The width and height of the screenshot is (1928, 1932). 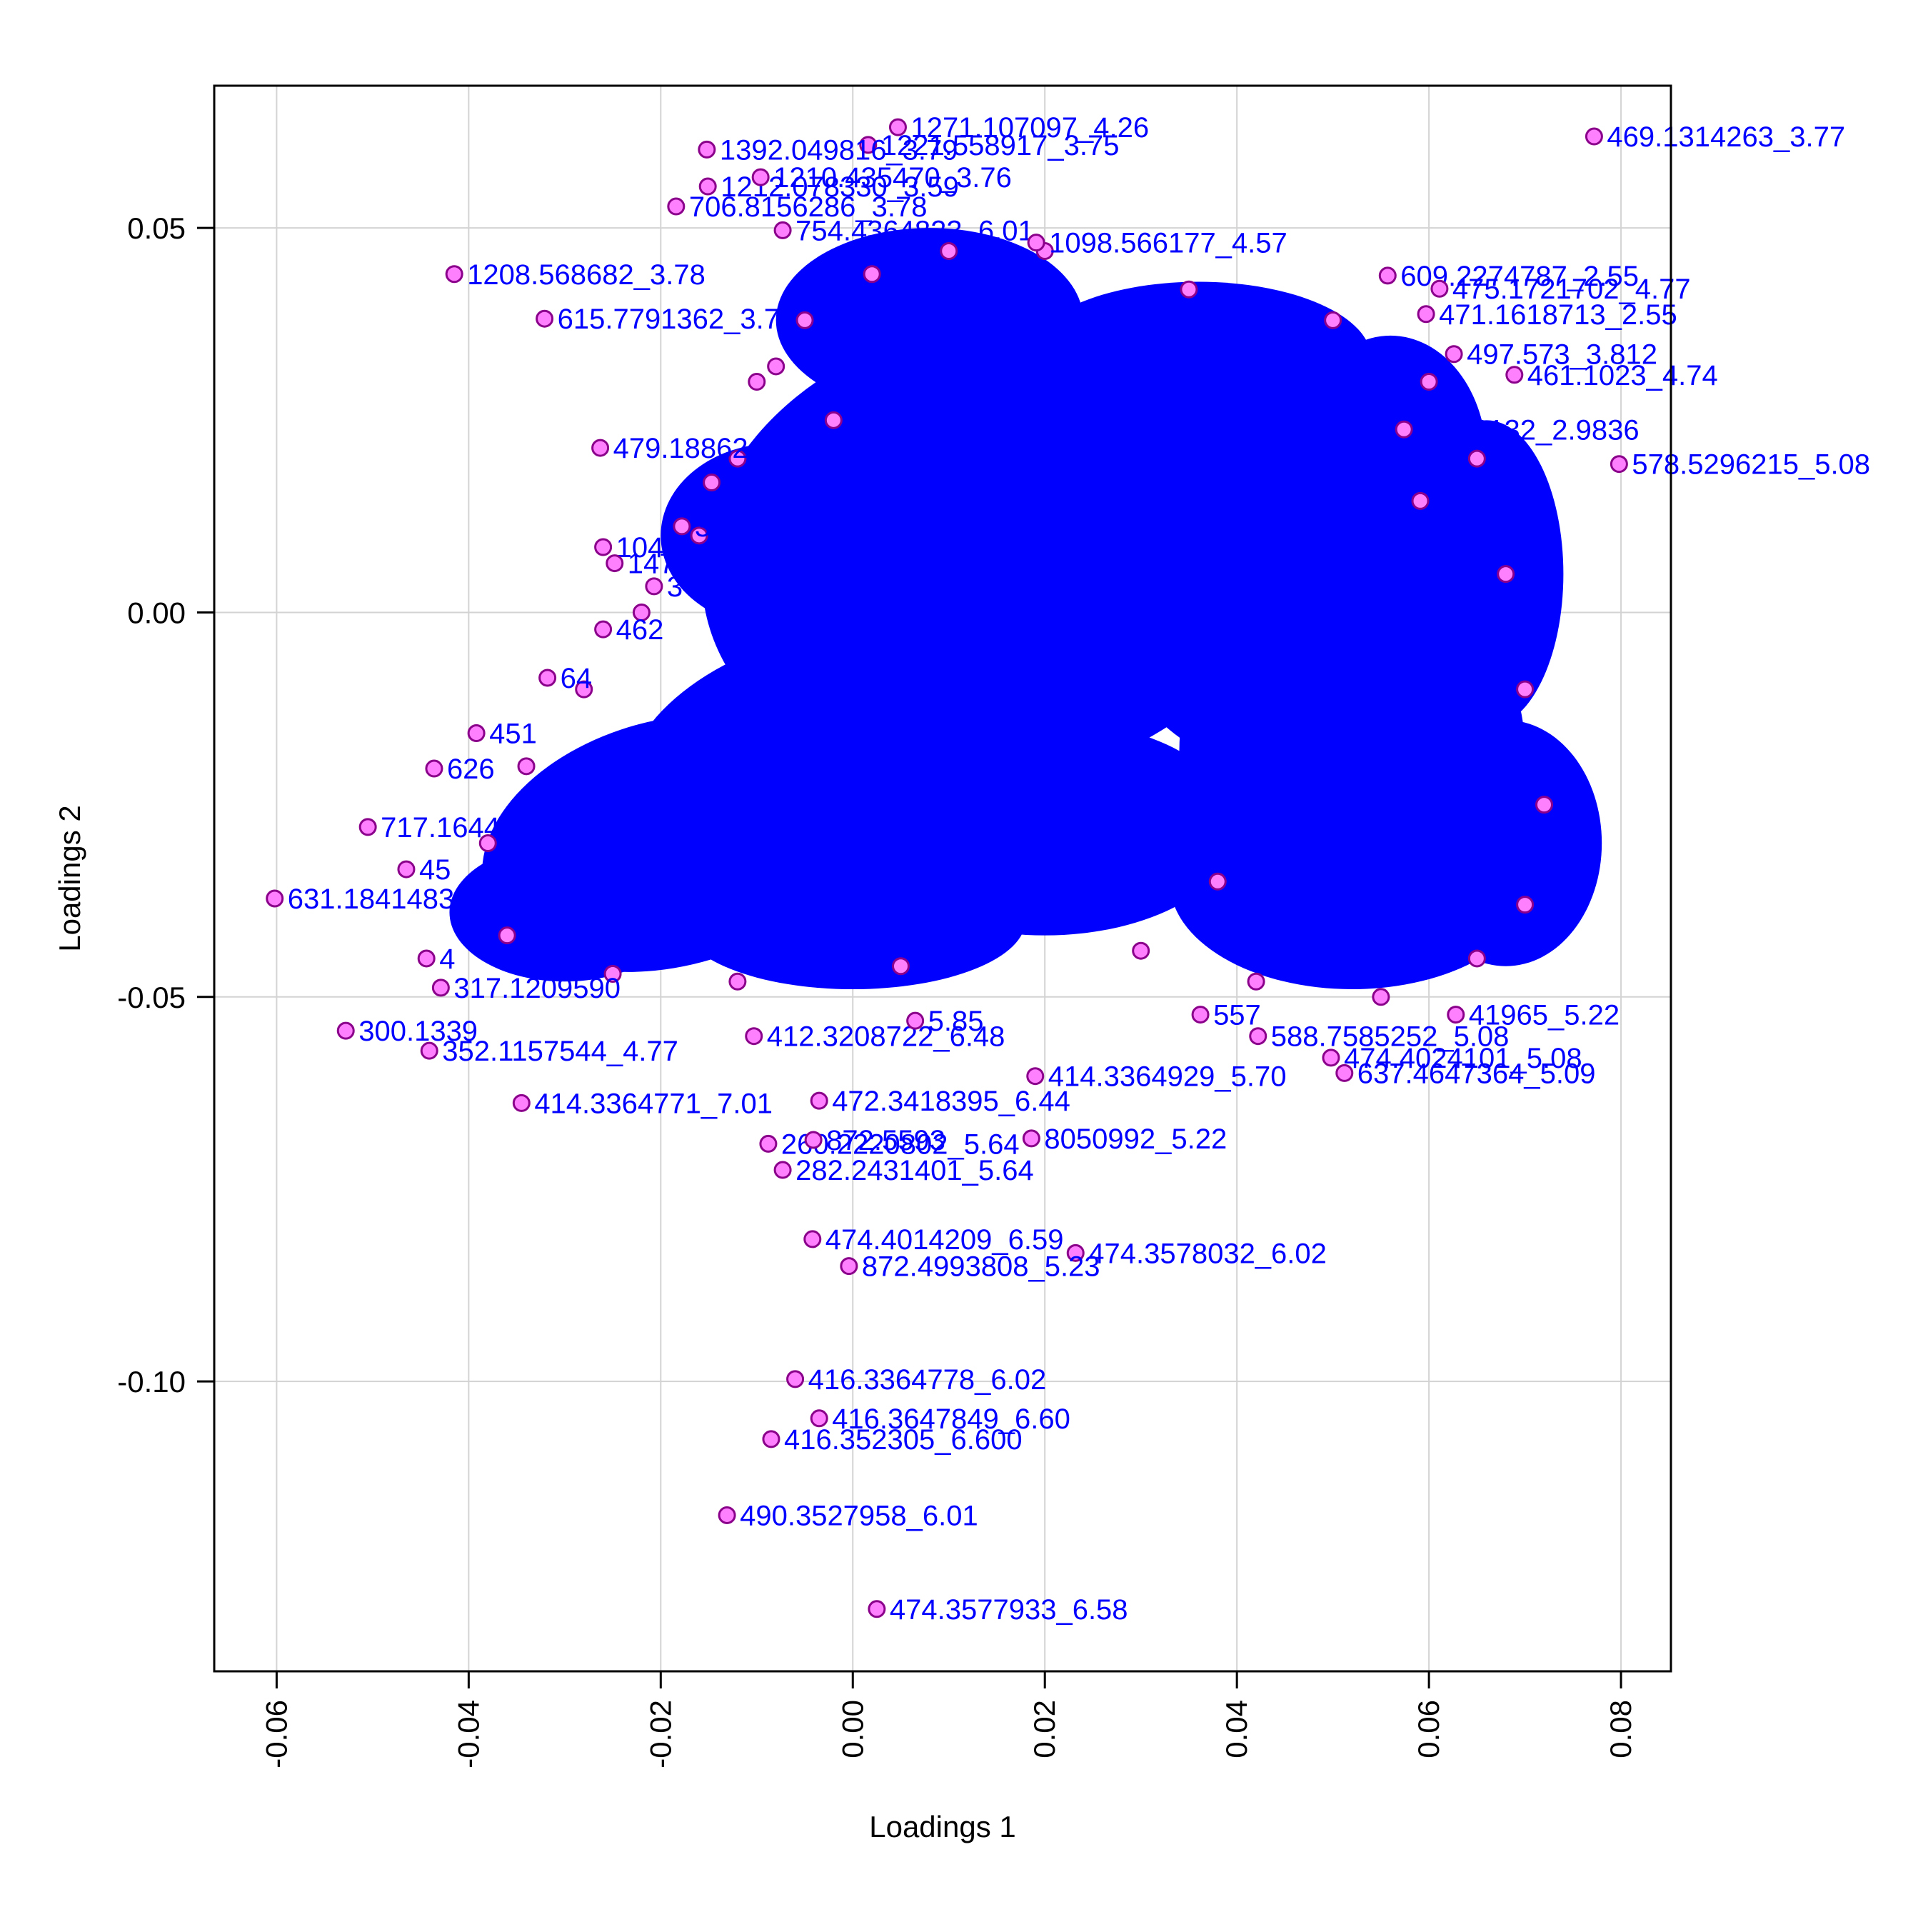 What do you see at coordinates (664, 587) in the screenshot?
I see `data-point: 3` at bounding box center [664, 587].